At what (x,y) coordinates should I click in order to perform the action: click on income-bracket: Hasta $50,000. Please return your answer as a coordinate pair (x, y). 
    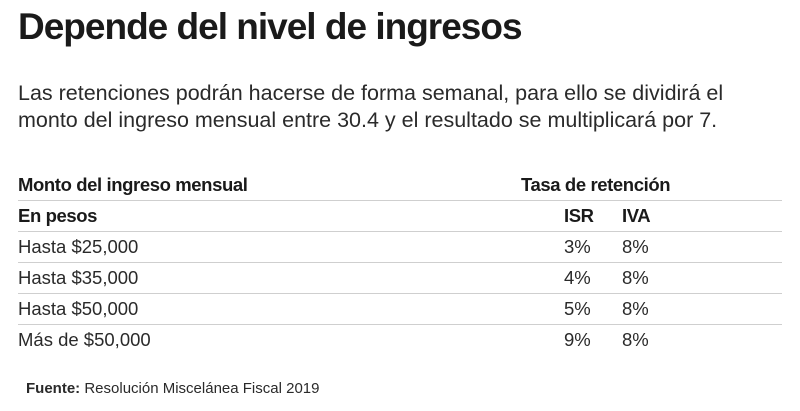
    Looking at the image, I should click on (78, 308).